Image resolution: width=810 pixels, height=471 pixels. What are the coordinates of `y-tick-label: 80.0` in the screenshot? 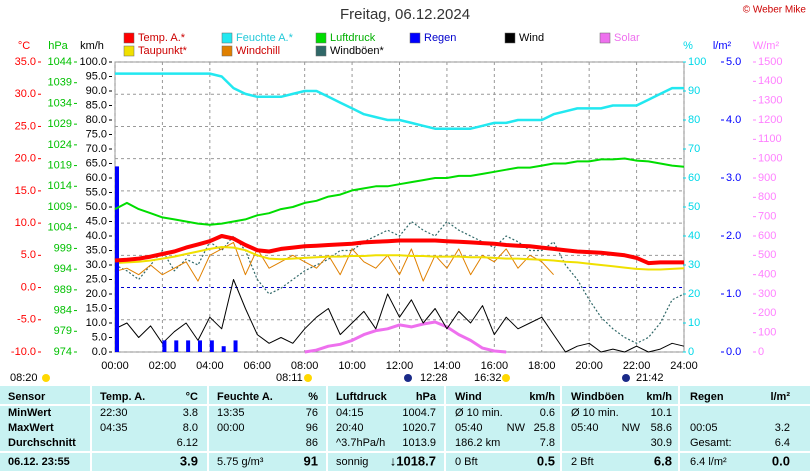 It's located at (96, 120).